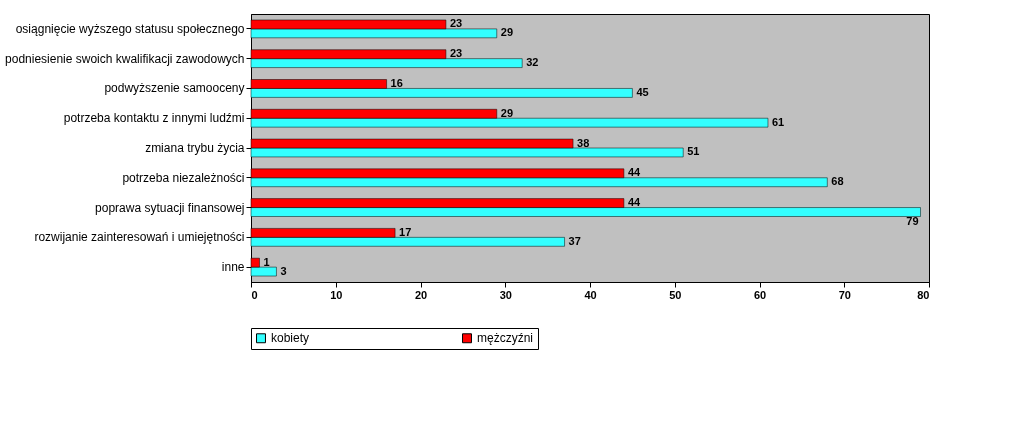  Describe the element at coordinates (254, 294) in the screenshot. I see `x-tick-label: 0` at that location.